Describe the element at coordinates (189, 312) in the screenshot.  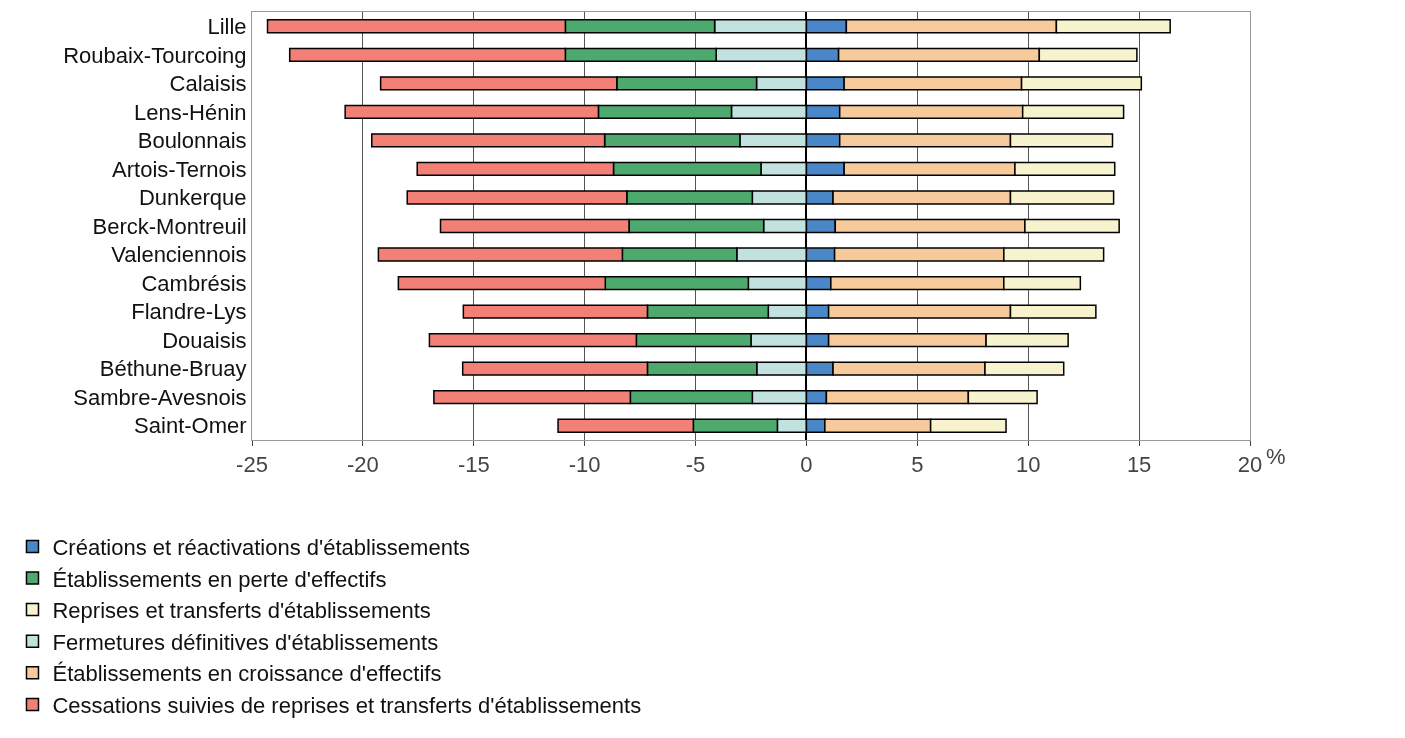
I see `y-tick-label: Flandre-Lys` at that location.